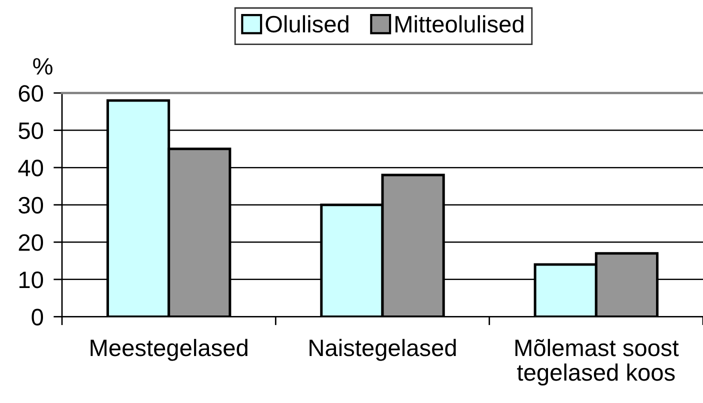 The width and height of the screenshot is (703, 403). I want to click on x-tick-label: Naistegelased, so click(383, 349).